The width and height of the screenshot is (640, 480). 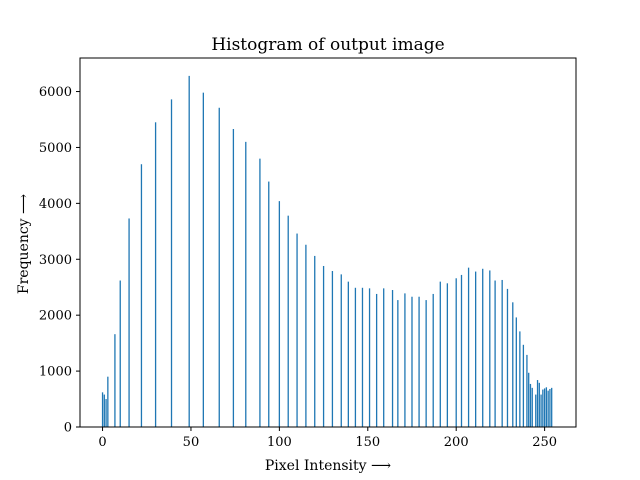 What do you see at coordinates (367, 442) in the screenshot?
I see `x-tick-label: 150` at bounding box center [367, 442].